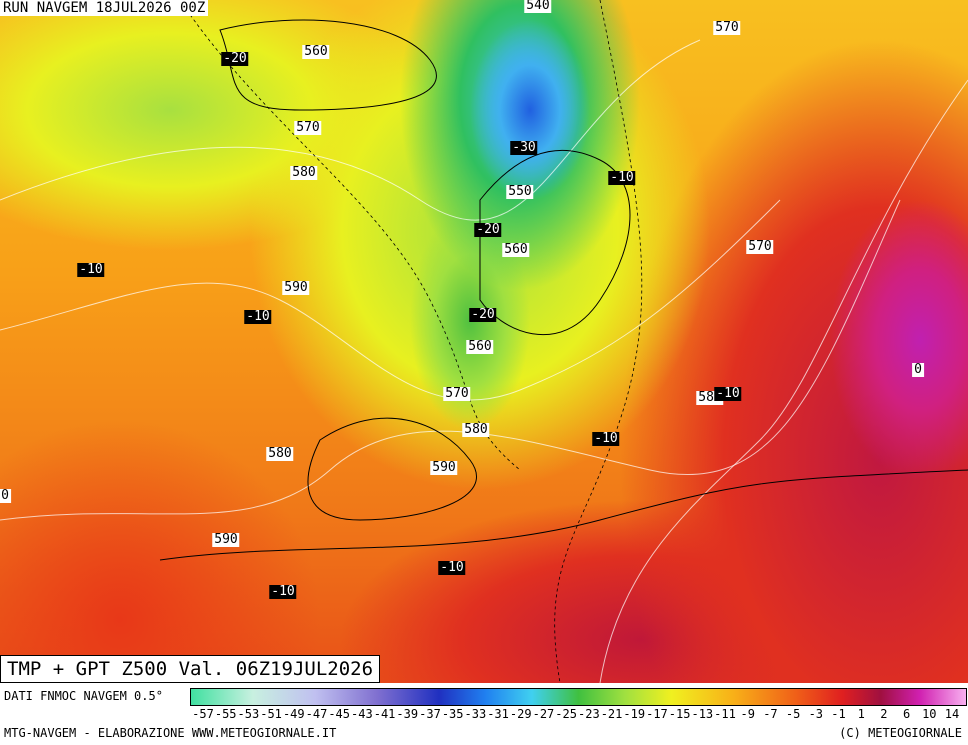 The width and height of the screenshot is (968, 745). What do you see at coordinates (248, 714) in the screenshot?
I see `scale-tick-label: -53` at bounding box center [248, 714].